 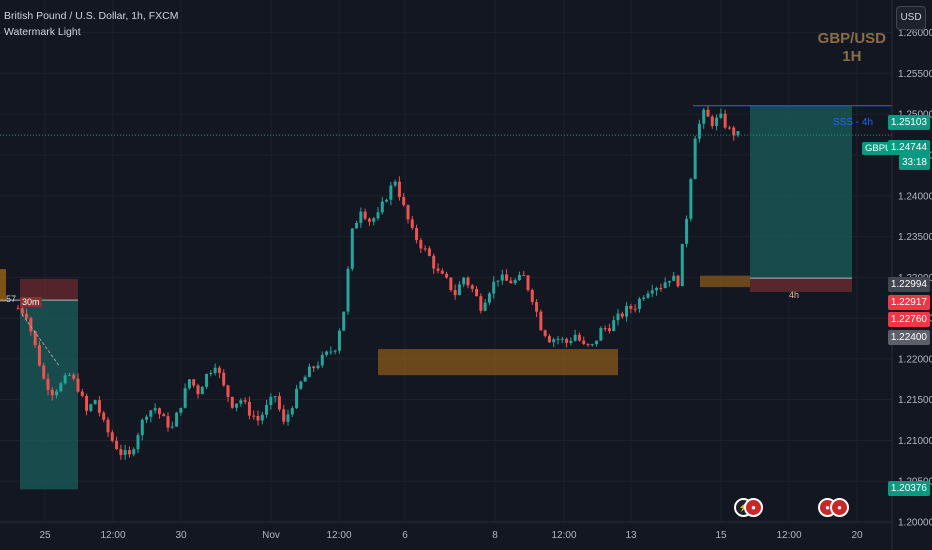 I want to click on currency-button: USD, so click(x=911, y=18).